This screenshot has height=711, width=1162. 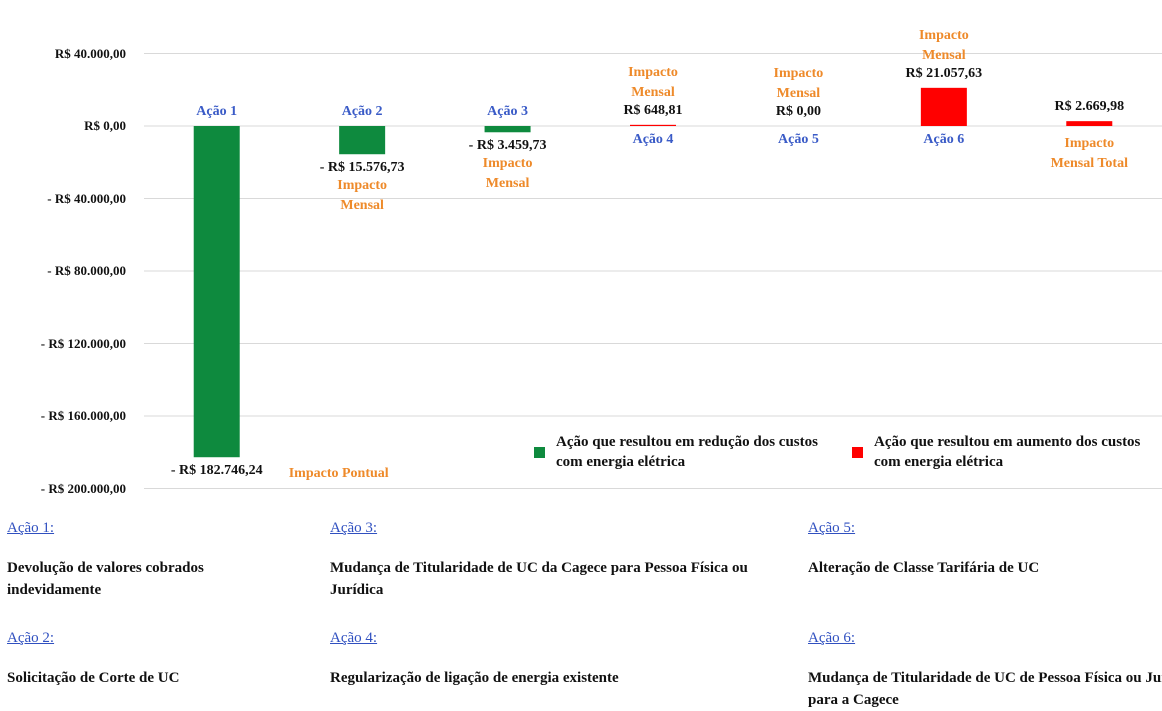 I want to click on description-heading: Ação 1:, so click(x=31, y=528).